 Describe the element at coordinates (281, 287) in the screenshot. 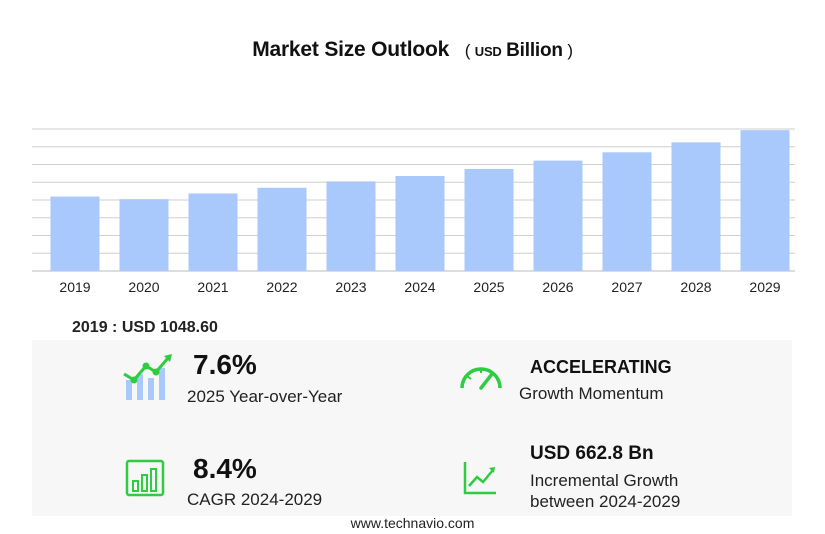

I see `x-tick-label: 2022` at that location.